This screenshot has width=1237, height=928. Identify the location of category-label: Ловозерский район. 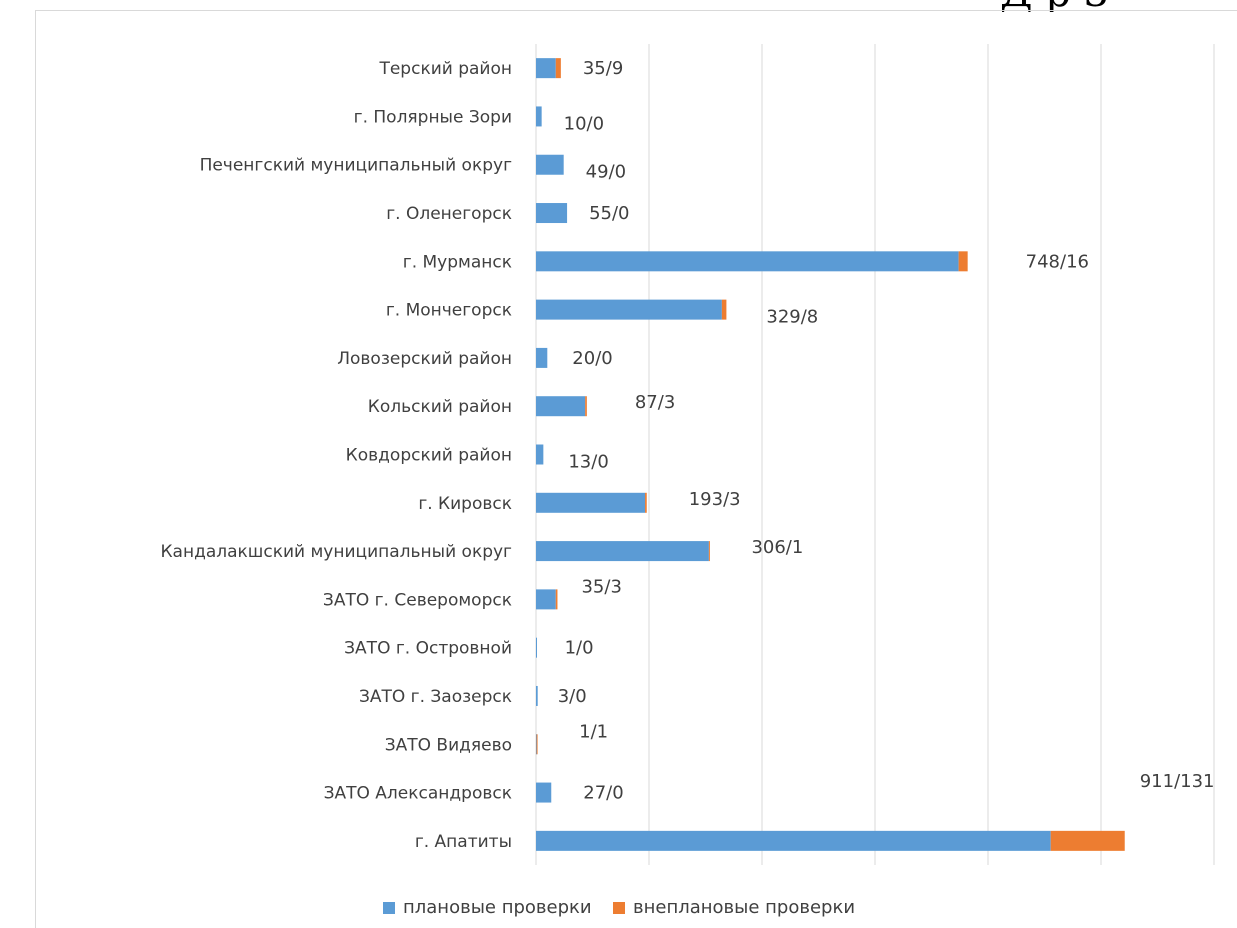
(424, 359).